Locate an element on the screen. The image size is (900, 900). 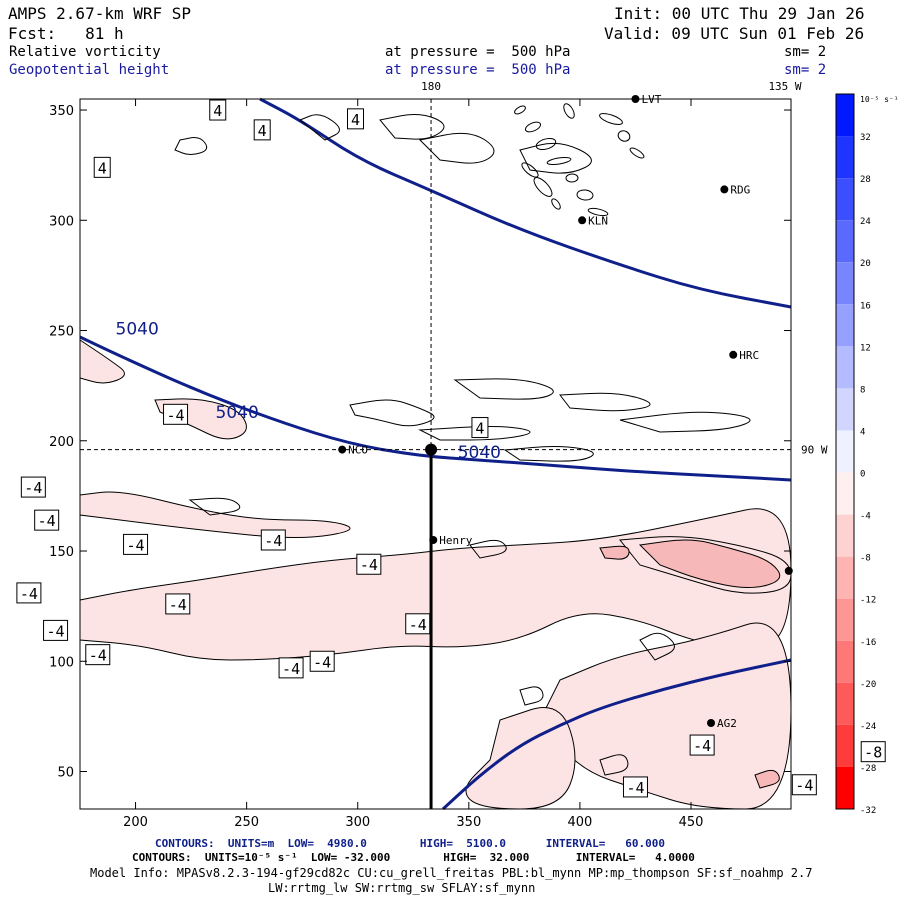
x-tick-label: 250 is located at coordinates (246, 822).